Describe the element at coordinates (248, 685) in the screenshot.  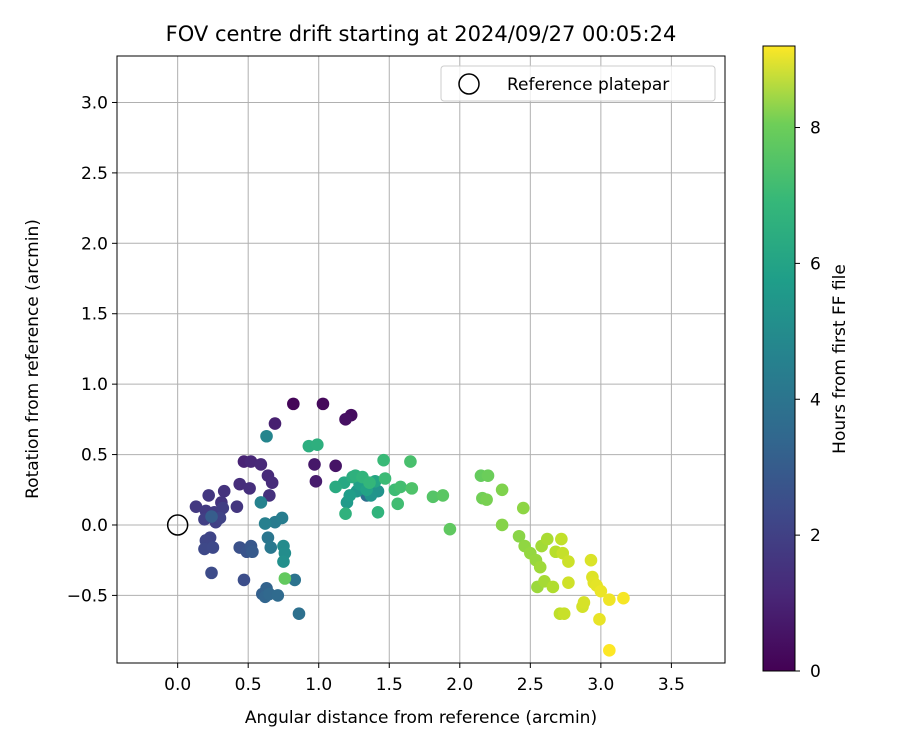
I see `x-tick-label: 0.5` at that location.